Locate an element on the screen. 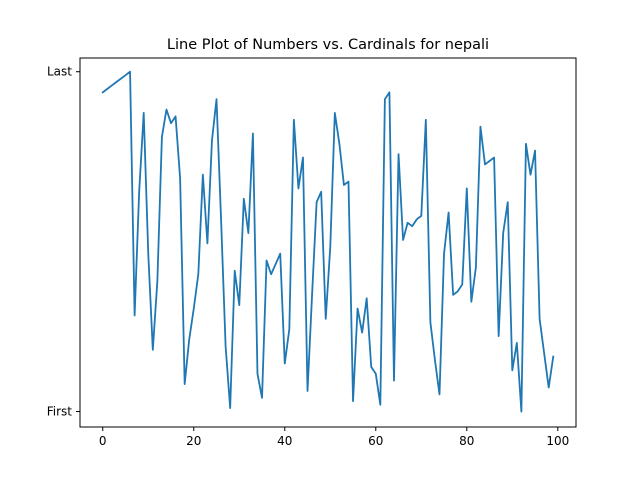 Image resolution: width=640 pixels, height=480 pixels. x-tick-label: 0 is located at coordinates (103, 441).